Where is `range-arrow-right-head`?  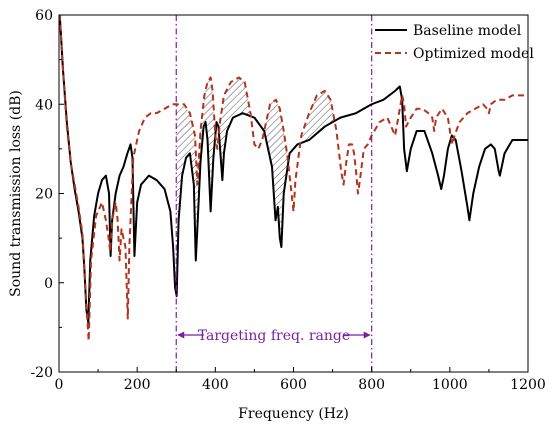
range-arrow-right-head is located at coordinates (367, 335).